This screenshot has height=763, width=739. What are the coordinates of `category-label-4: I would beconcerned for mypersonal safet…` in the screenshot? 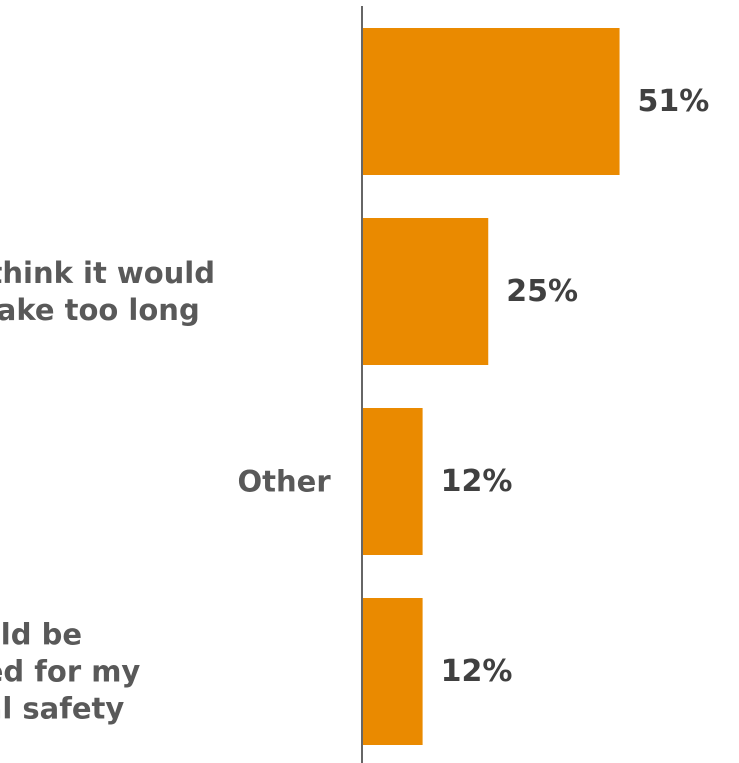 It's located at (70, 672).